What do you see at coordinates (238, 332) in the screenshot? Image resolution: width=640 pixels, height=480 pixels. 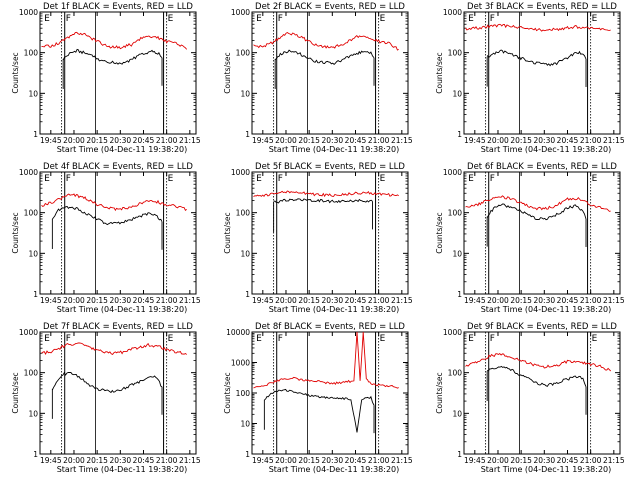 I see `y-tick-label: 10000` at bounding box center [238, 332].